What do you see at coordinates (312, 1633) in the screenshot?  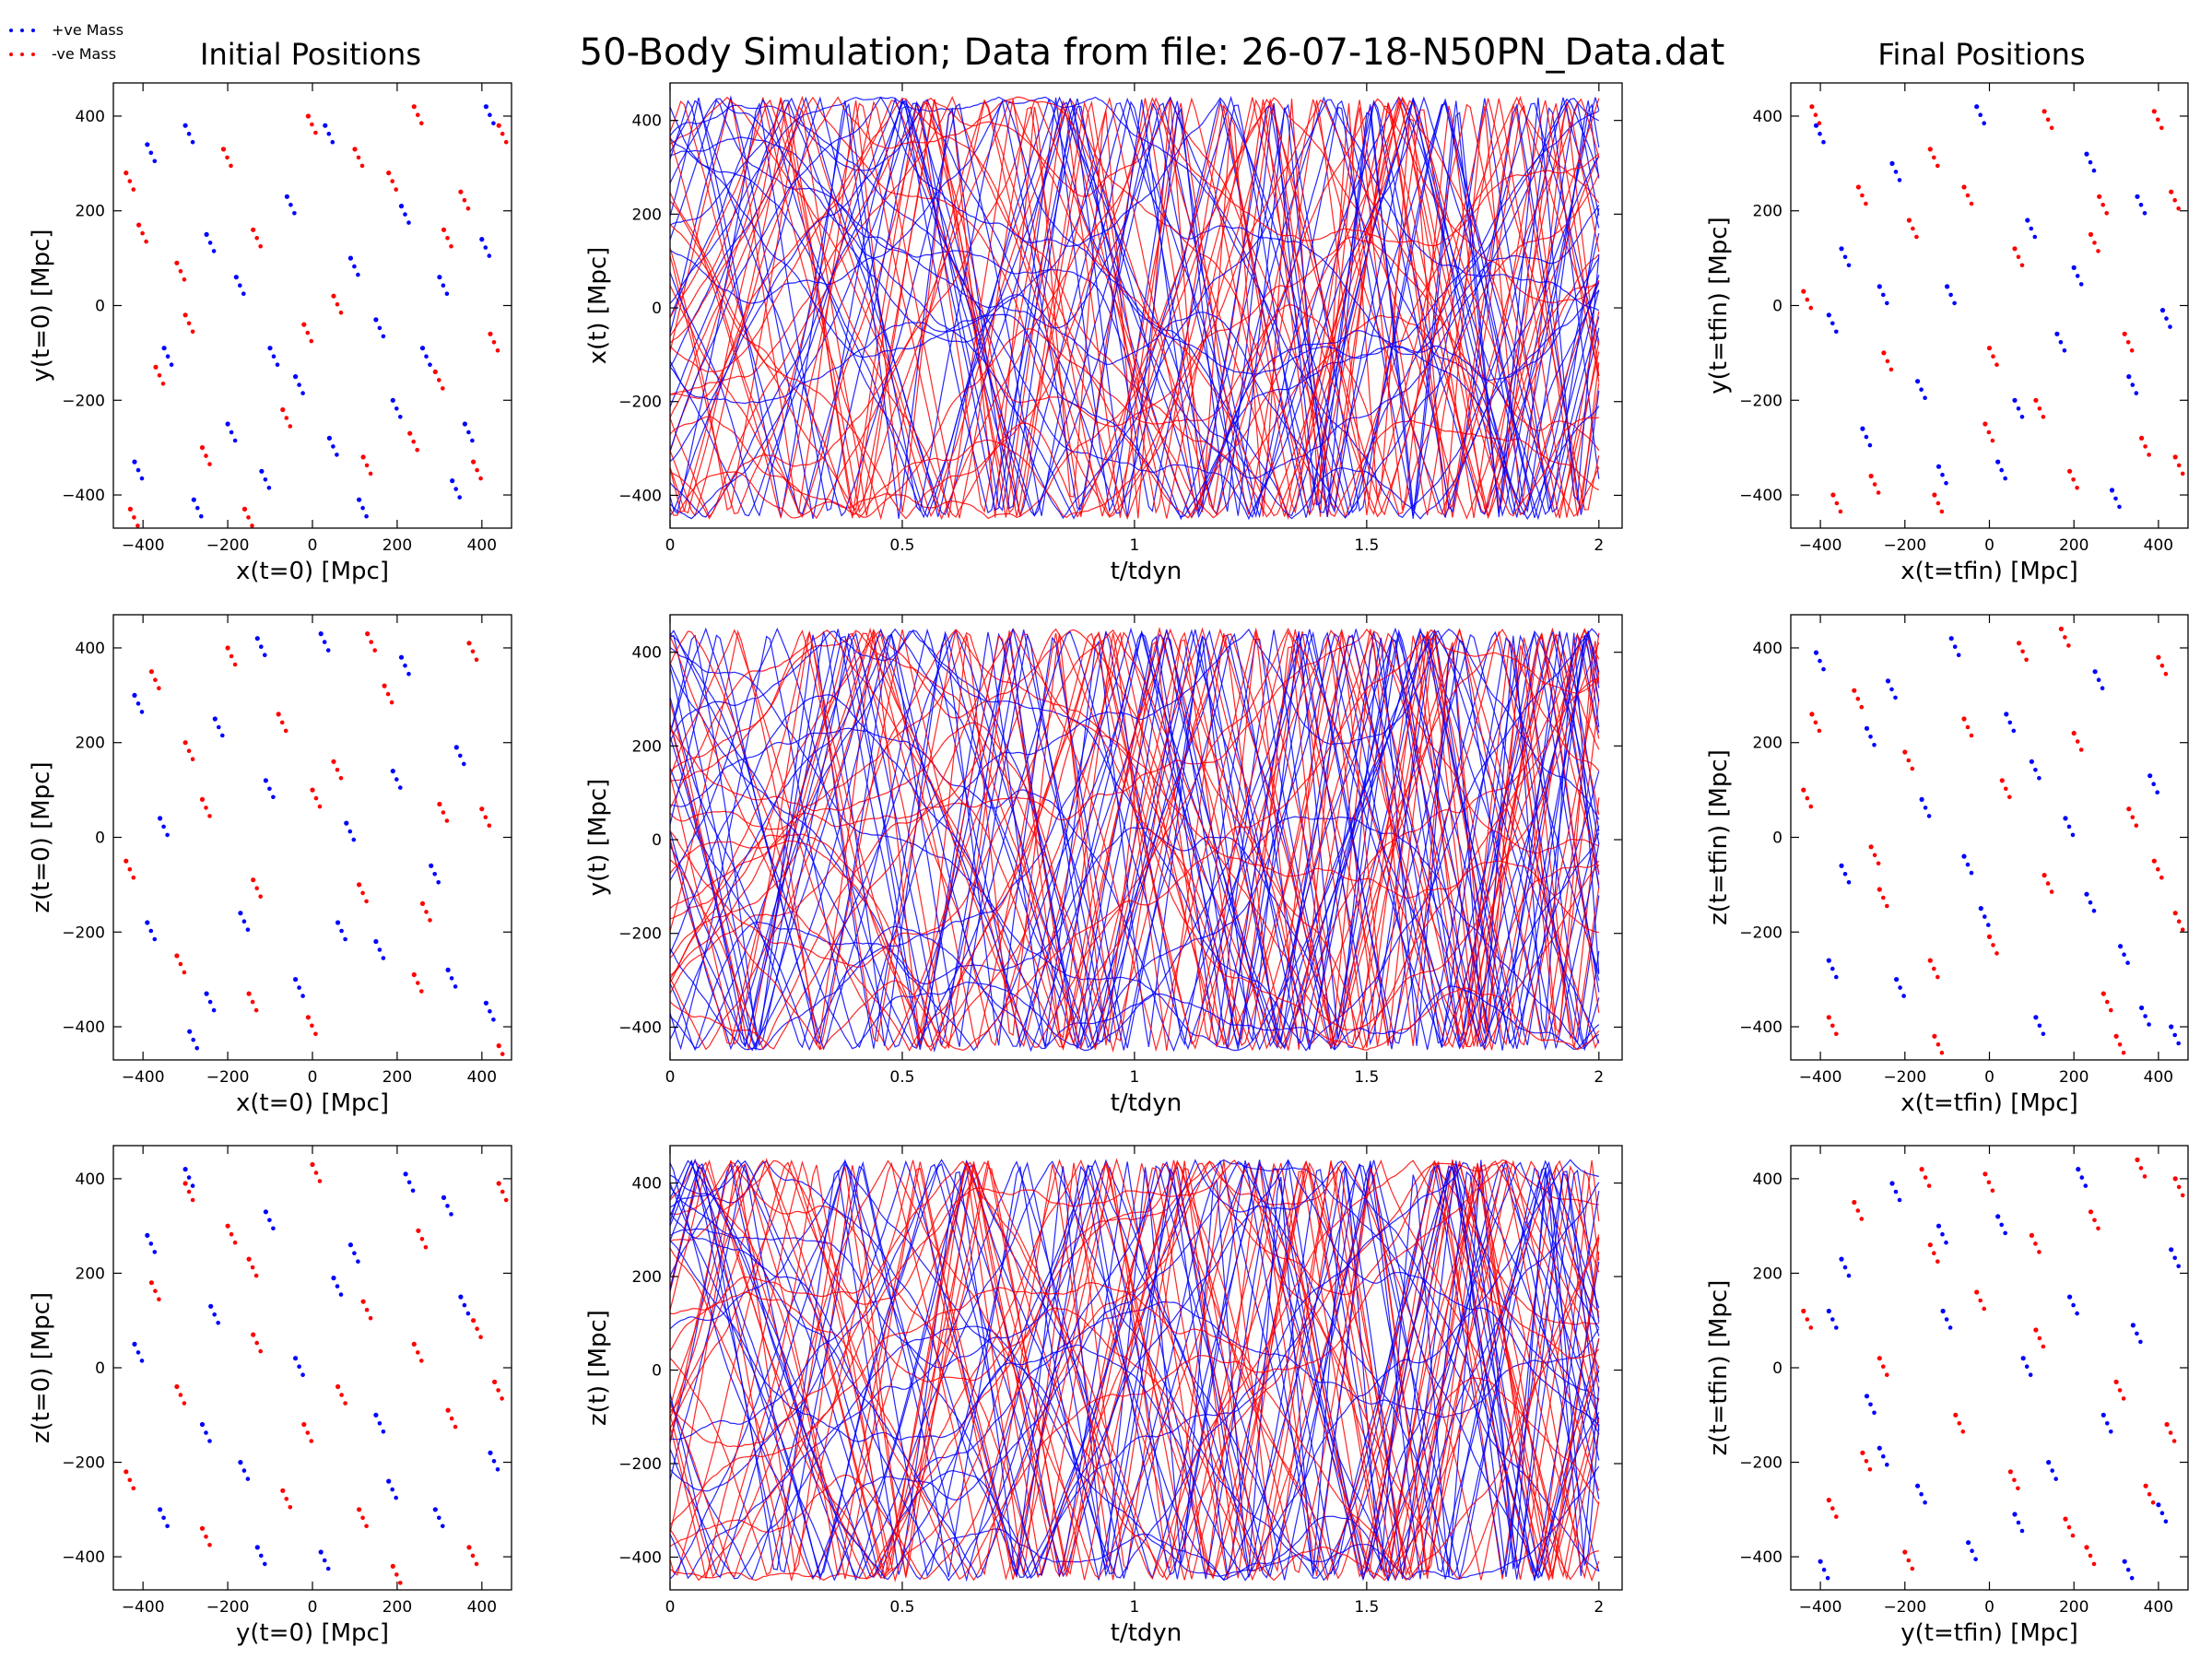 I see `init-yz-xlabel: y(t=0) [Mpc]` at bounding box center [312, 1633].